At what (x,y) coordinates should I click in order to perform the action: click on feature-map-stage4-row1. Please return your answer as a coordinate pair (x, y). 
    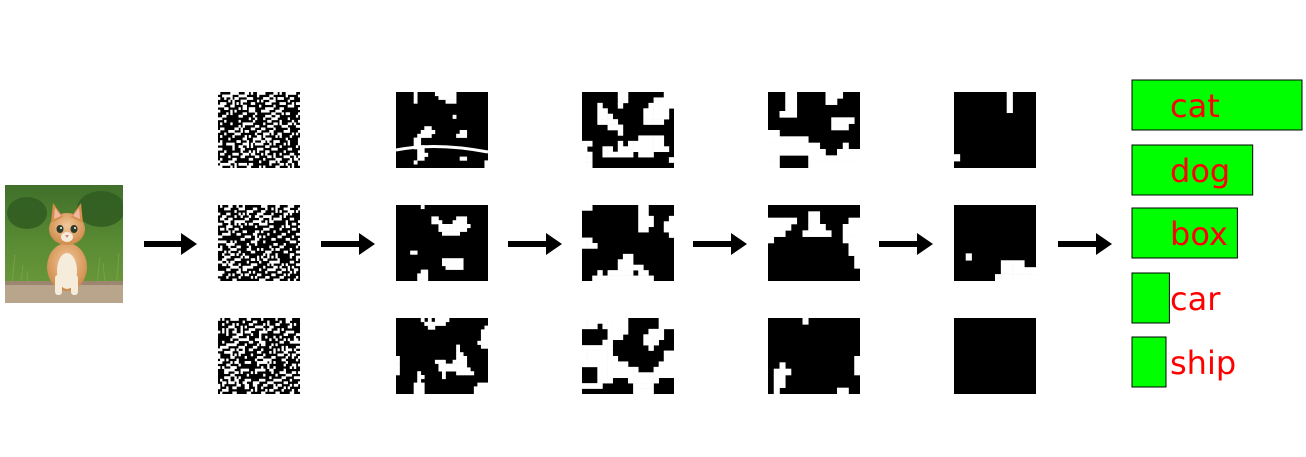
    Looking at the image, I should click on (814, 130).